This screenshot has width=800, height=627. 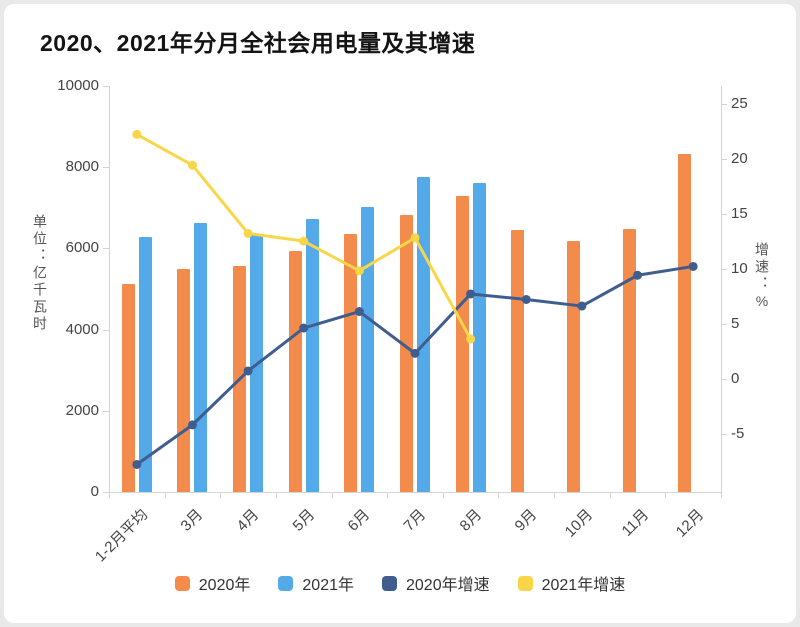 What do you see at coordinates (739, 213) in the screenshot?
I see `right-axis-tick-label: 15` at bounding box center [739, 213].